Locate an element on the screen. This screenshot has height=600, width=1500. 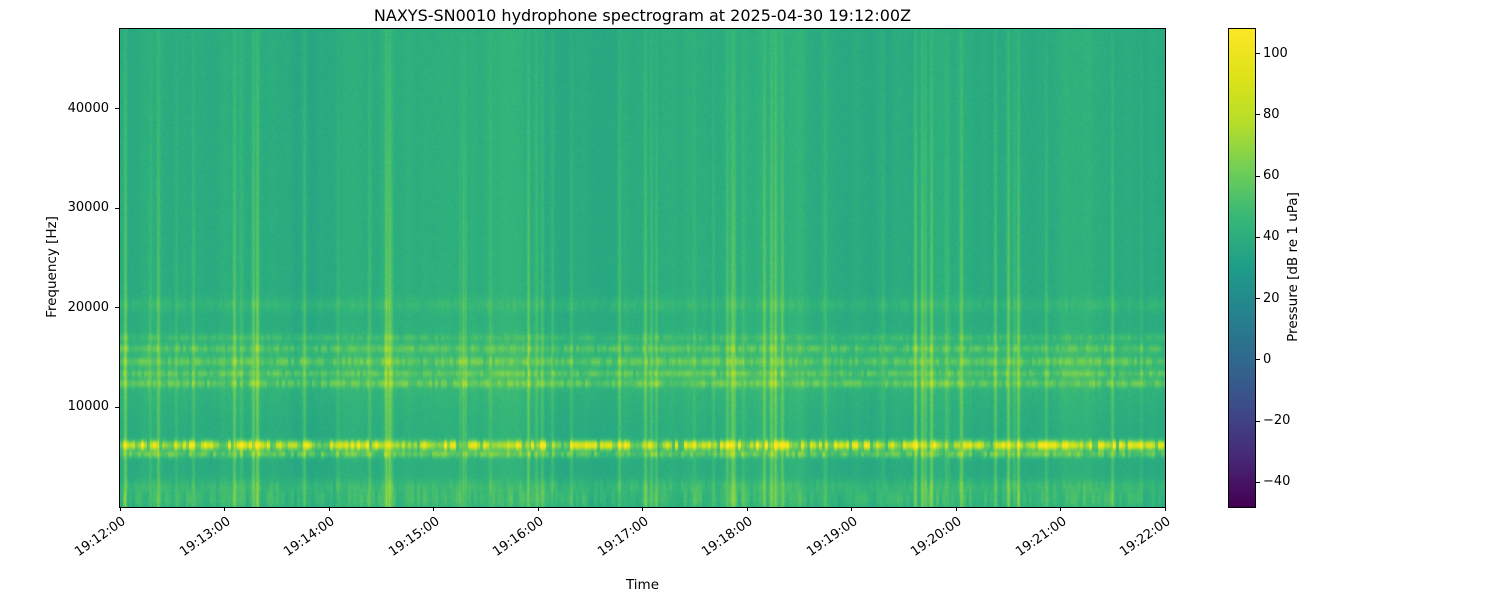
colorbar-tick-label: 40 is located at coordinates (1271, 237).